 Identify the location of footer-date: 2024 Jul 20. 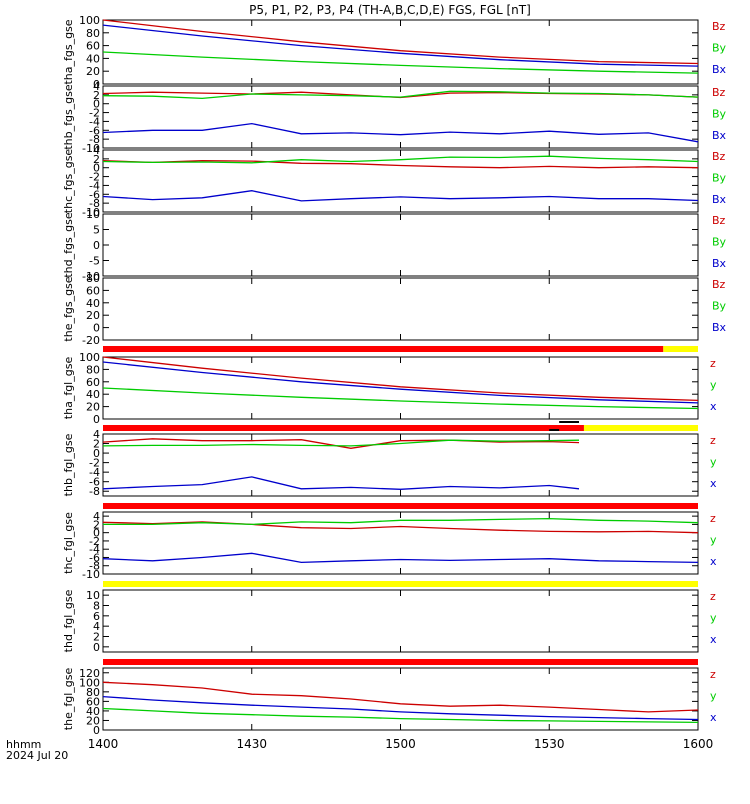
(37, 755).